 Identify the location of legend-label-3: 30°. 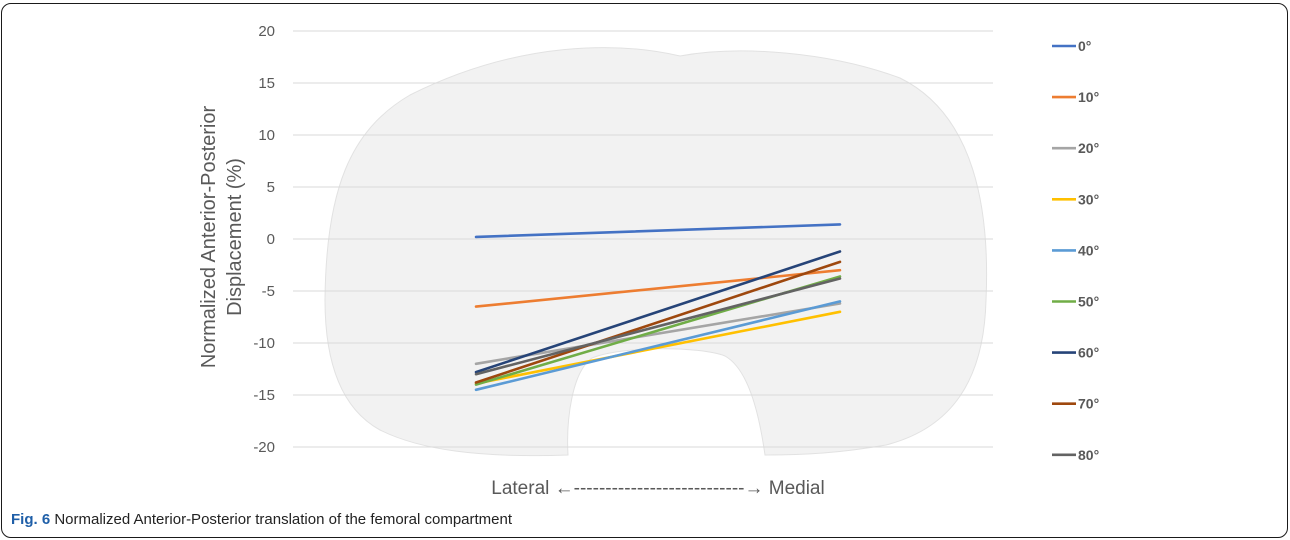
(1088, 199).